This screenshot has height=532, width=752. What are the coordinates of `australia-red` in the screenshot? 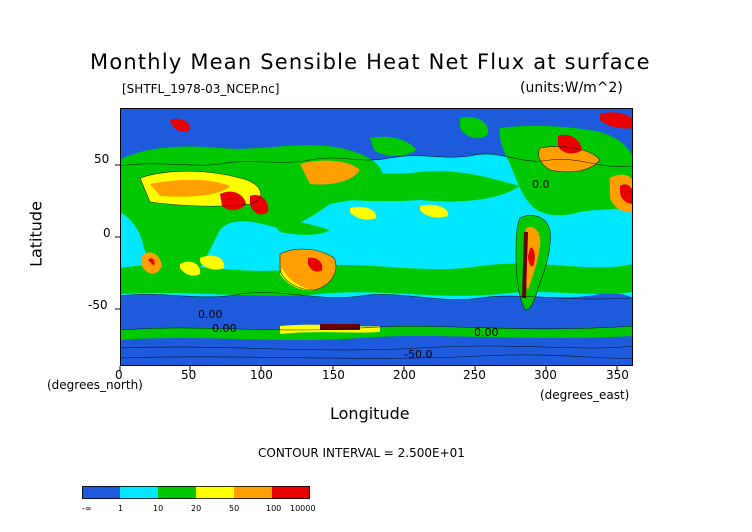 It's located at (315, 264).